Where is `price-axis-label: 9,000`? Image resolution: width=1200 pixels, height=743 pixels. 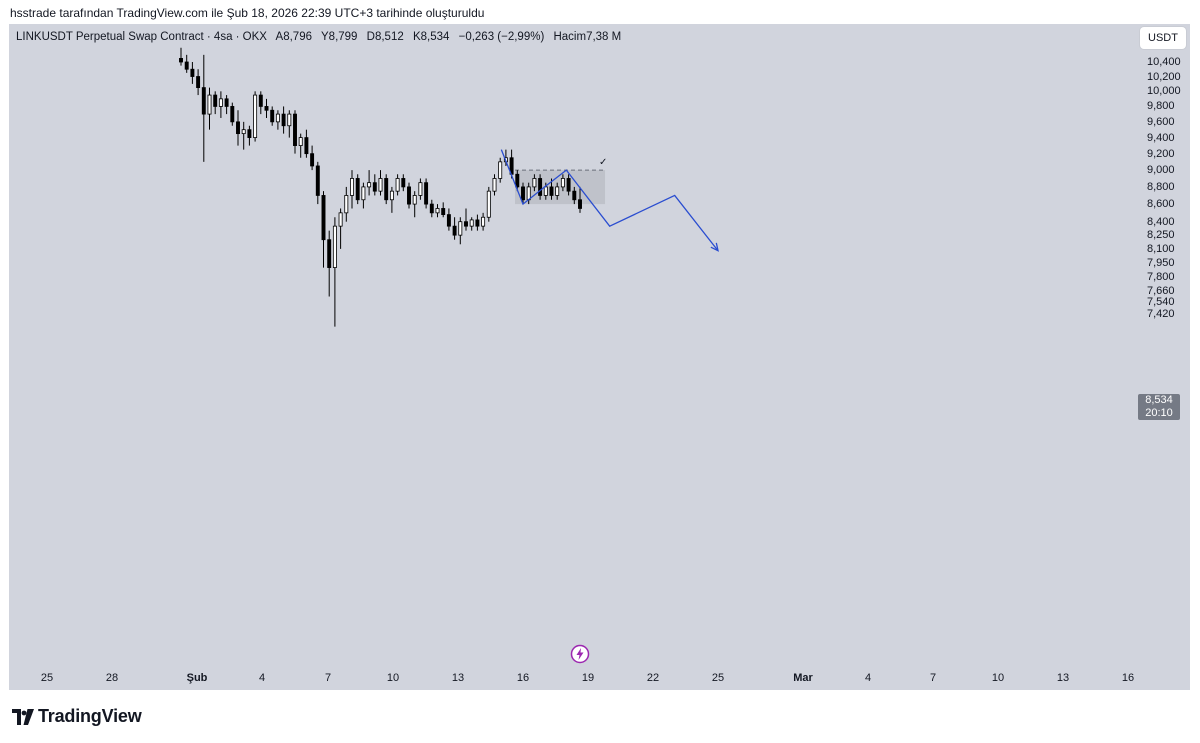
price-axis-label: 9,000 is located at coordinates (1161, 170).